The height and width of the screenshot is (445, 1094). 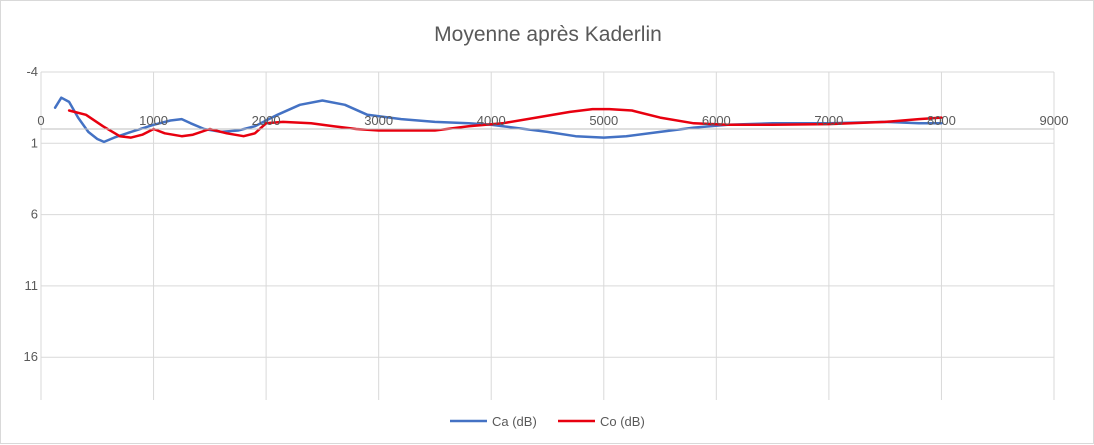 What do you see at coordinates (941, 120) in the screenshot?
I see `x-tick-label: 8000` at bounding box center [941, 120].